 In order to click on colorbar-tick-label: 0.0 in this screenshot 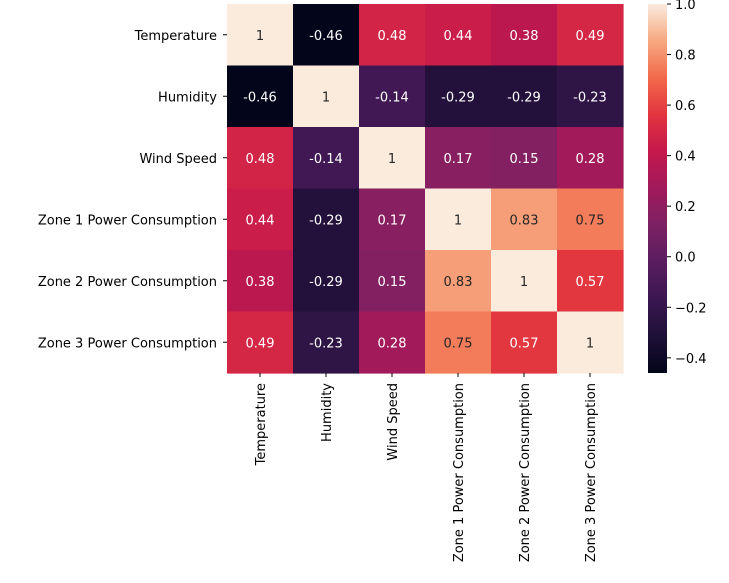, I will do `click(685, 258)`.